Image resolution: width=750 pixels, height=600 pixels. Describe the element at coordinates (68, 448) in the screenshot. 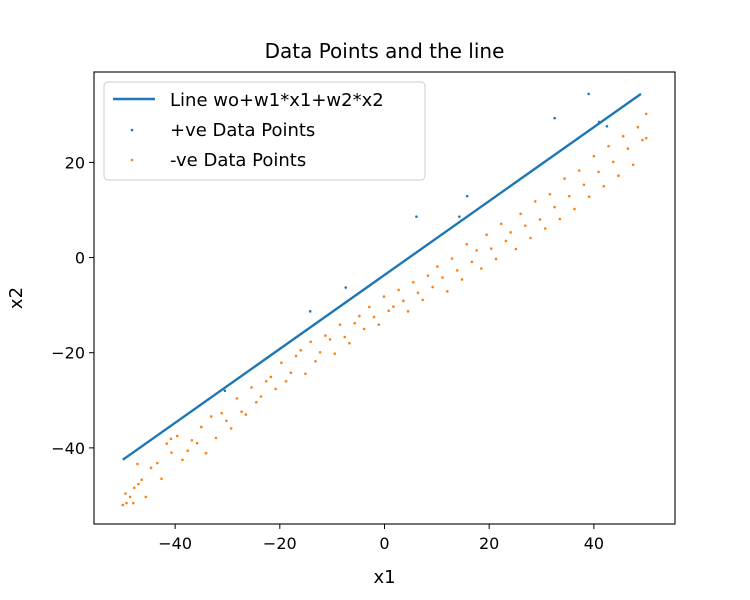

I see `y-tick-label: −40` at that location.